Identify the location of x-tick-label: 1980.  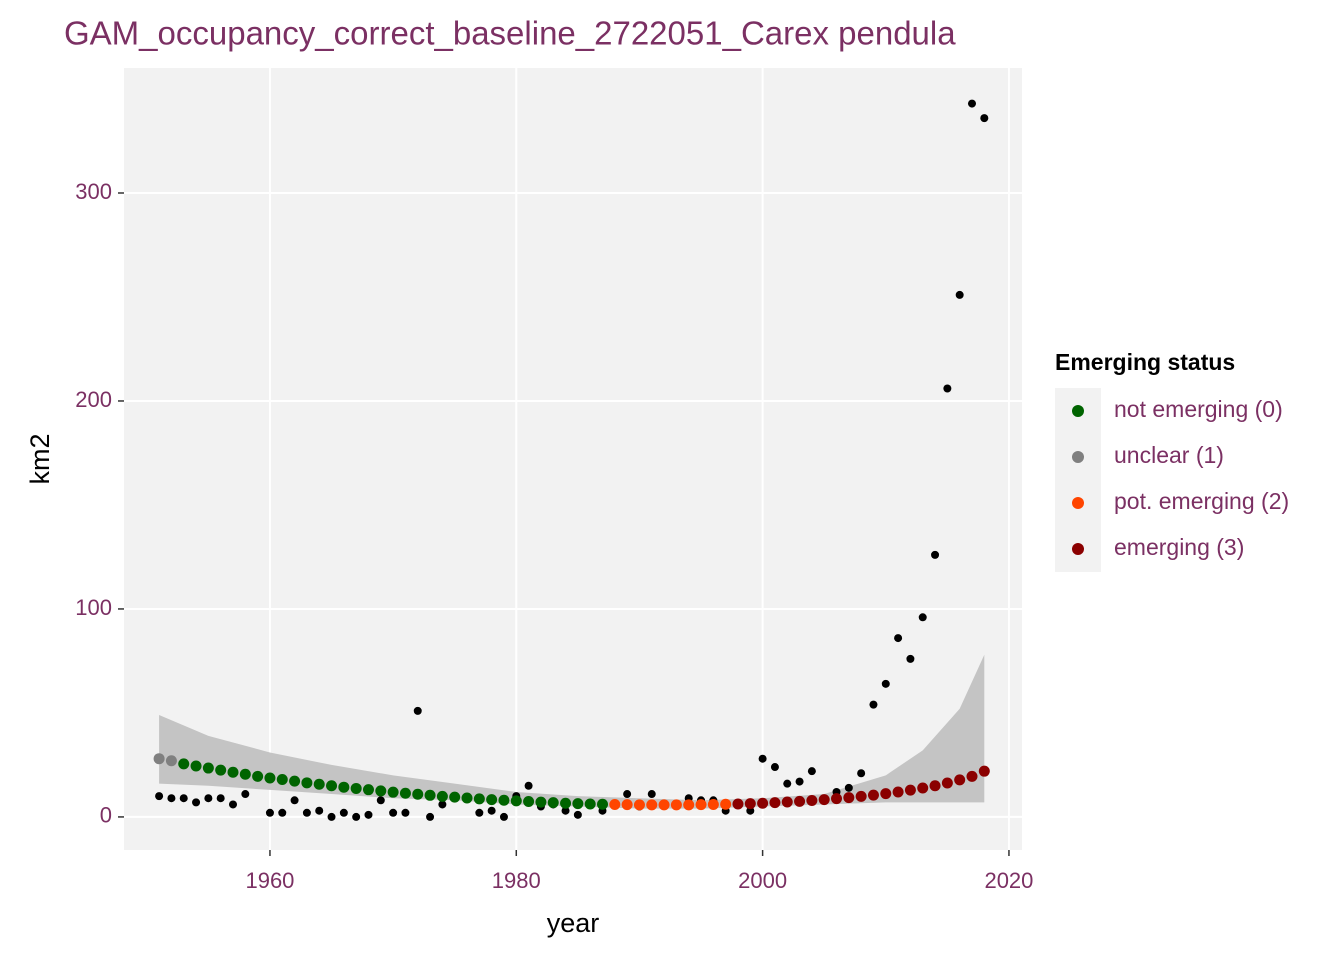
(516, 880).